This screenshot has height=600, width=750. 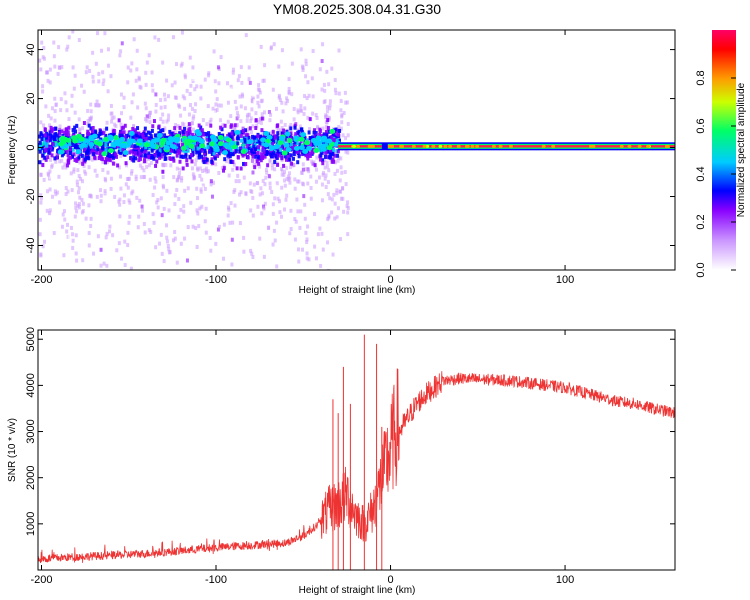 What do you see at coordinates (31, 385) in the screenshot?
I see `snr-ytick-label: 4000` at bounding box center [31, 385].